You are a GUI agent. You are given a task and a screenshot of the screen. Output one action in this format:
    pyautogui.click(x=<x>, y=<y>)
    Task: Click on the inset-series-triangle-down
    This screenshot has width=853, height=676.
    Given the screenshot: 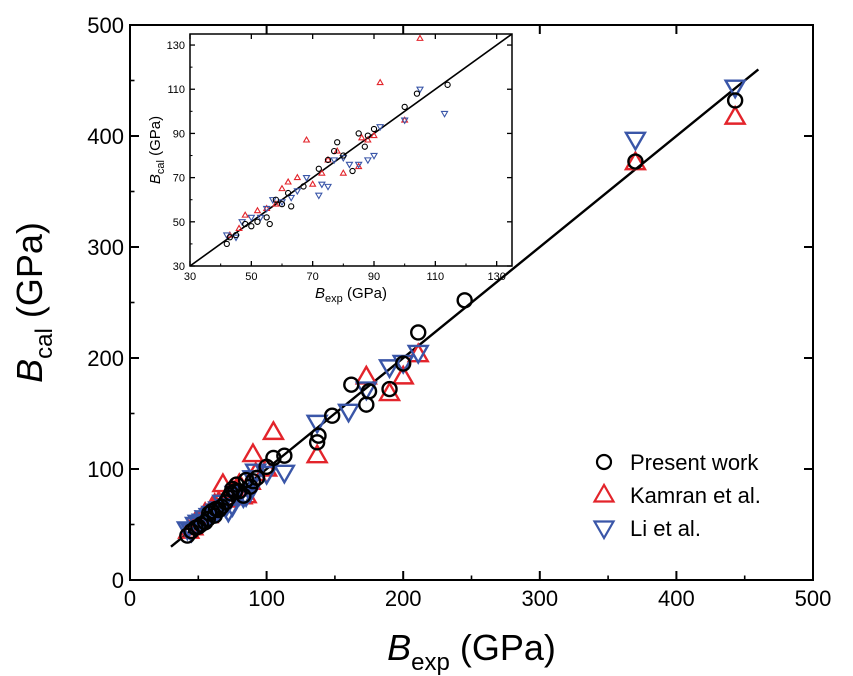 What is the action you would take?
    pyautogui.click(x=335, y=164)
    